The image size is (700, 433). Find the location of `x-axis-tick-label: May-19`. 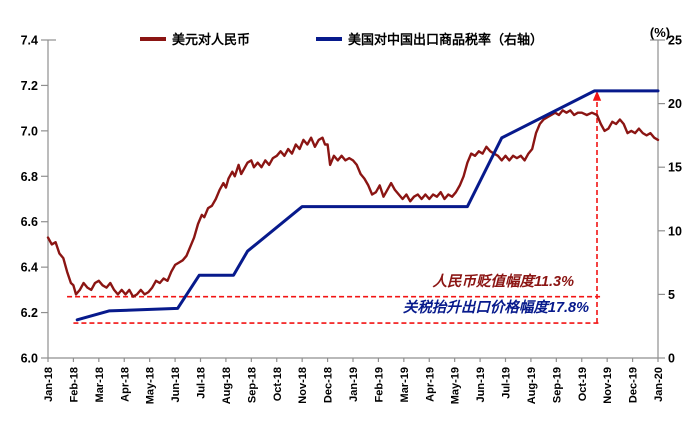

x-axis-tick-label: May-19 is located at coordinates (456, 385).